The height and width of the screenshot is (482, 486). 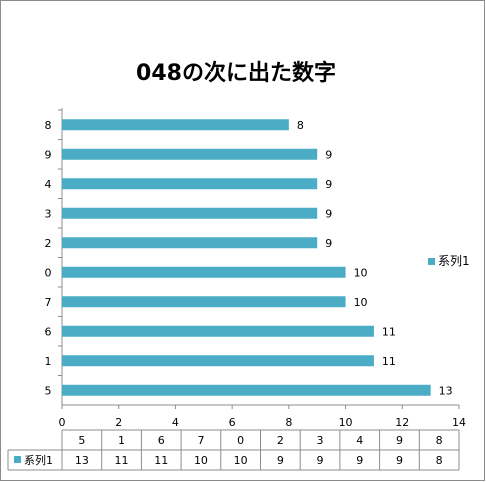 I want to click on table-header-cell: 9, so click(x=399, y=440).